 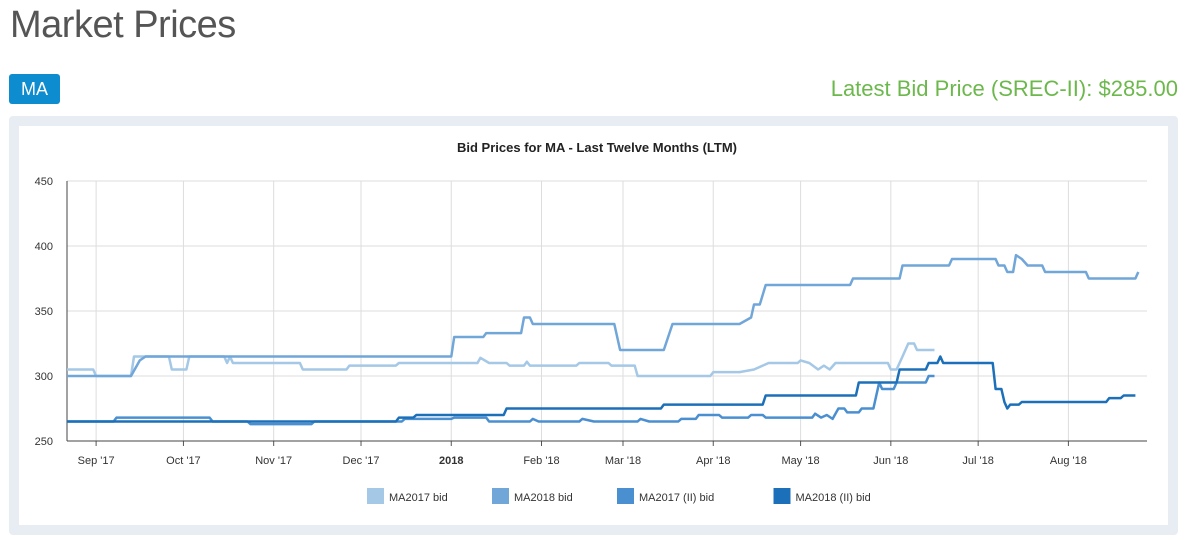 I want to click on x-tick-label: 2018, so click(x=451, y=461).